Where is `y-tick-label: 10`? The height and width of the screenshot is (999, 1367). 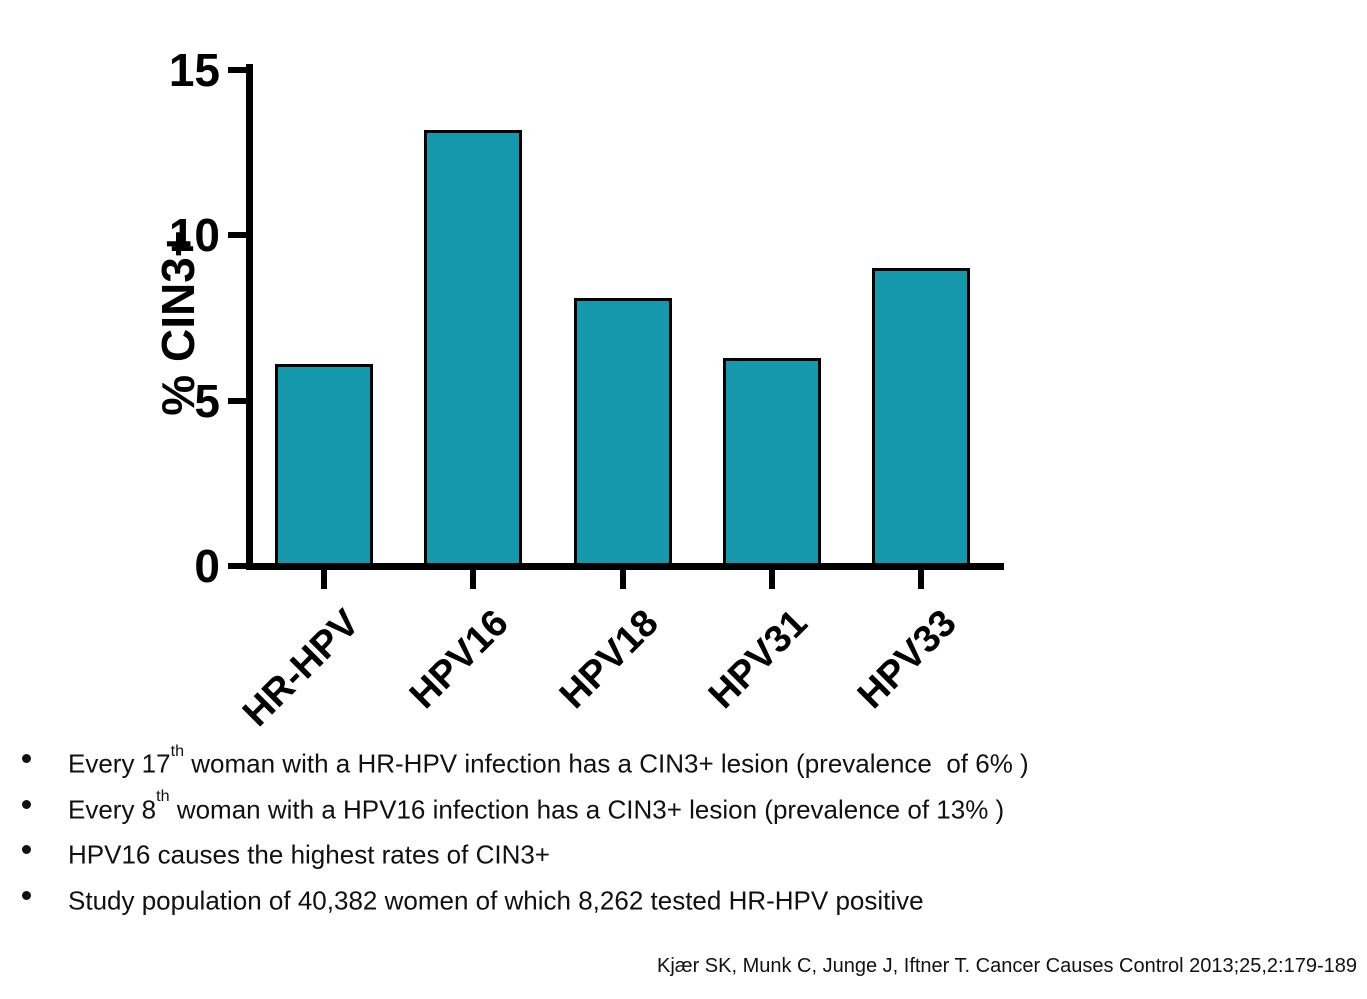
y-tick-label: 10 is located at coordinates (194, 235).